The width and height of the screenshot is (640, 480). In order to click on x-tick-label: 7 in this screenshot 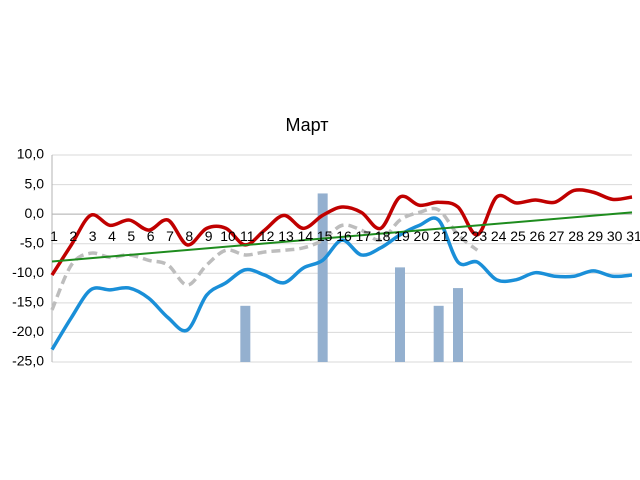, I will do `click(170, 236)`.